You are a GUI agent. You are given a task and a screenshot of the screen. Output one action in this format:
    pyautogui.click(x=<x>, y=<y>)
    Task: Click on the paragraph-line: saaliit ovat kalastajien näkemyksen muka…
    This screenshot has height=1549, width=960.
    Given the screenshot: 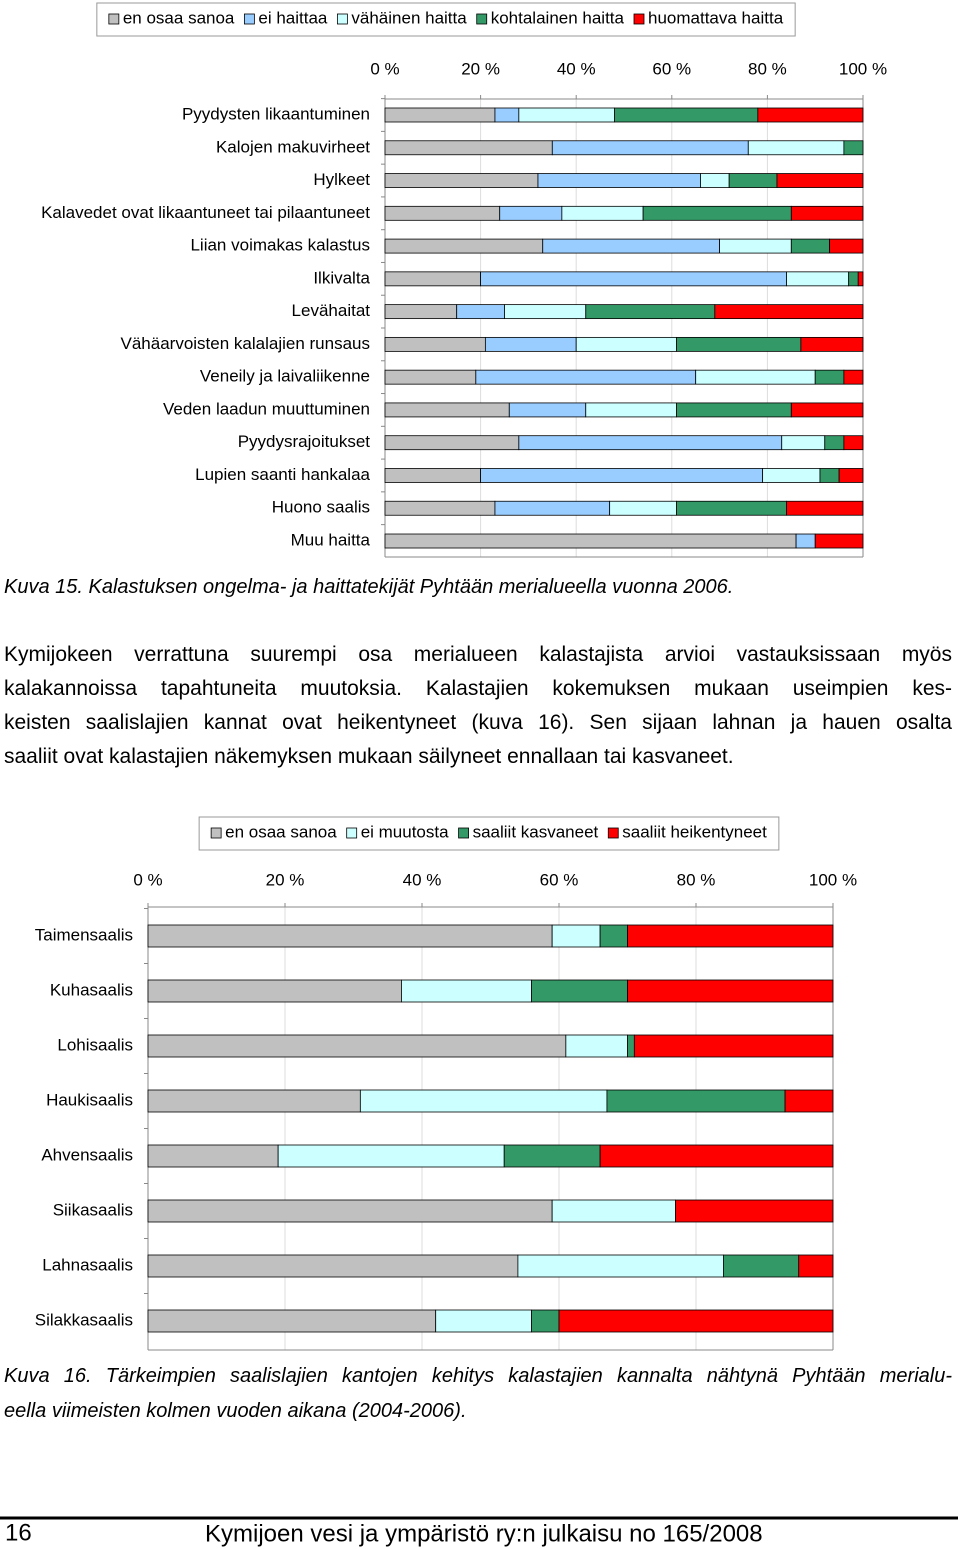 What is the action you would take?
    pyautogui.click(x=369, y=756)
    